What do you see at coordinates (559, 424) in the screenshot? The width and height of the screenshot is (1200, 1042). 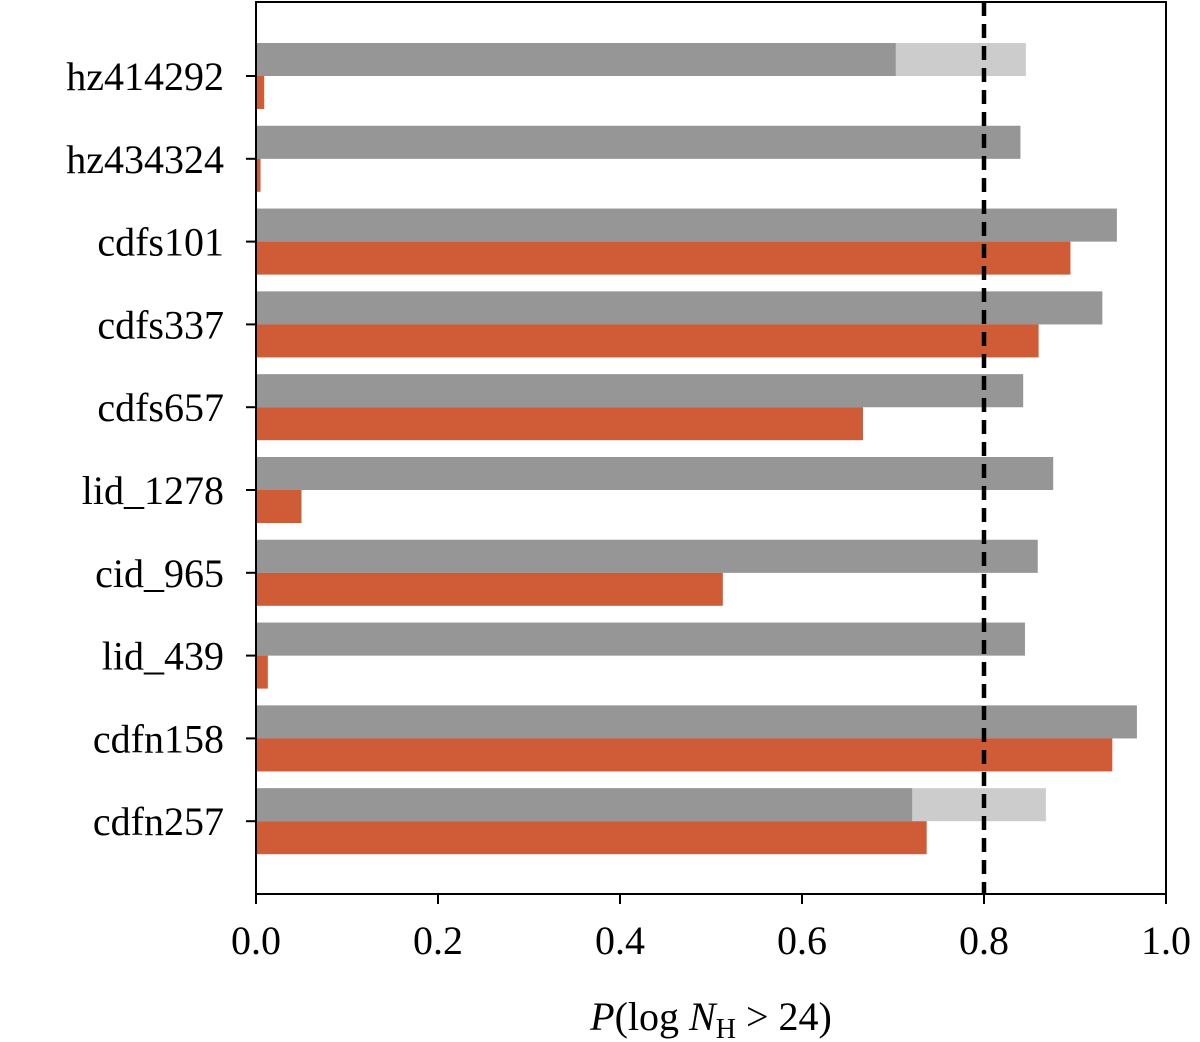 I see `bar-orange-cdfs657` at bounding box center [559, 424].